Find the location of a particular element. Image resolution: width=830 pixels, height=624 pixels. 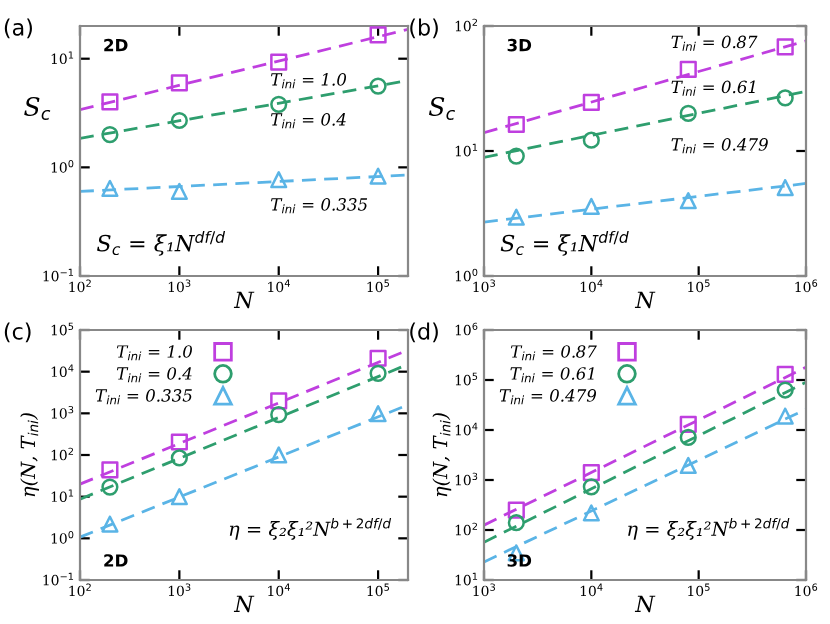

chart-title: (c) is located at coordinates (17, 332).